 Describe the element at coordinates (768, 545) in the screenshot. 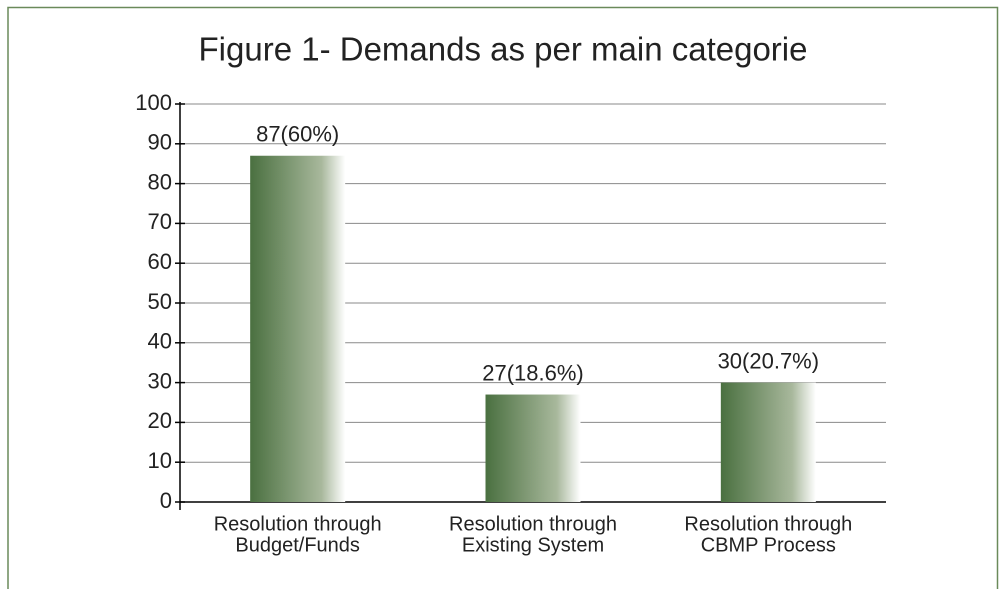

I see `x-tick-label: CBMP Process` at that location.